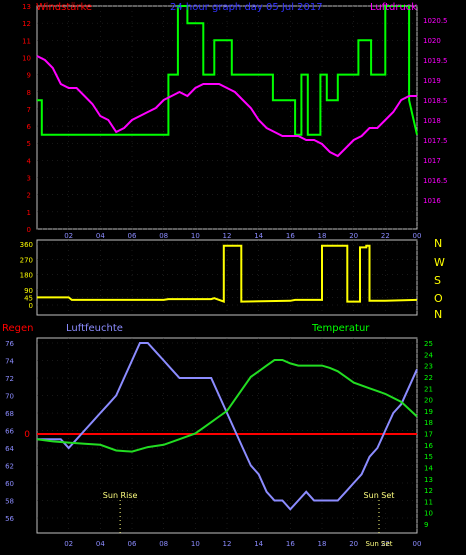 Image resolution: width=466 pixels, height=555 pixels. I want to click on humidity-tick-label: 64, so click(9, 449).